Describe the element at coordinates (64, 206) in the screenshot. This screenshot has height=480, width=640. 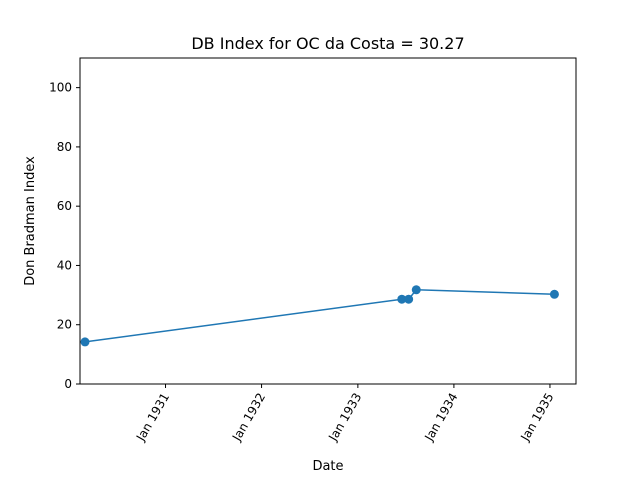
I see `y-tick-label: 60` at that location.